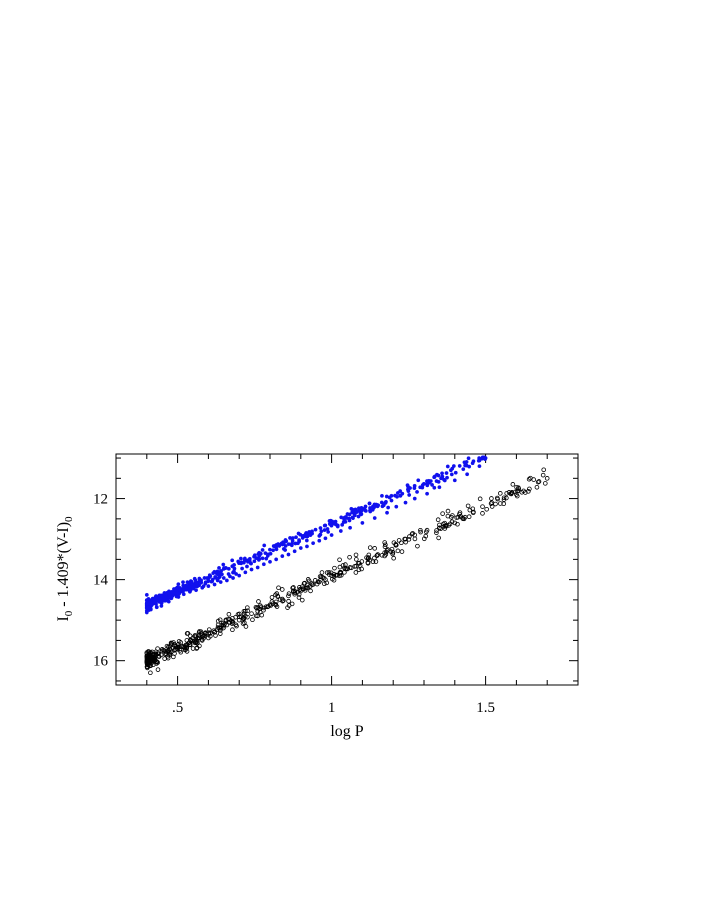 The width and height of the screenshot is (708, 917). Describe the element at coordinates (101, 662) in the screenshot. I see `y-tick-label: 16` at that location.